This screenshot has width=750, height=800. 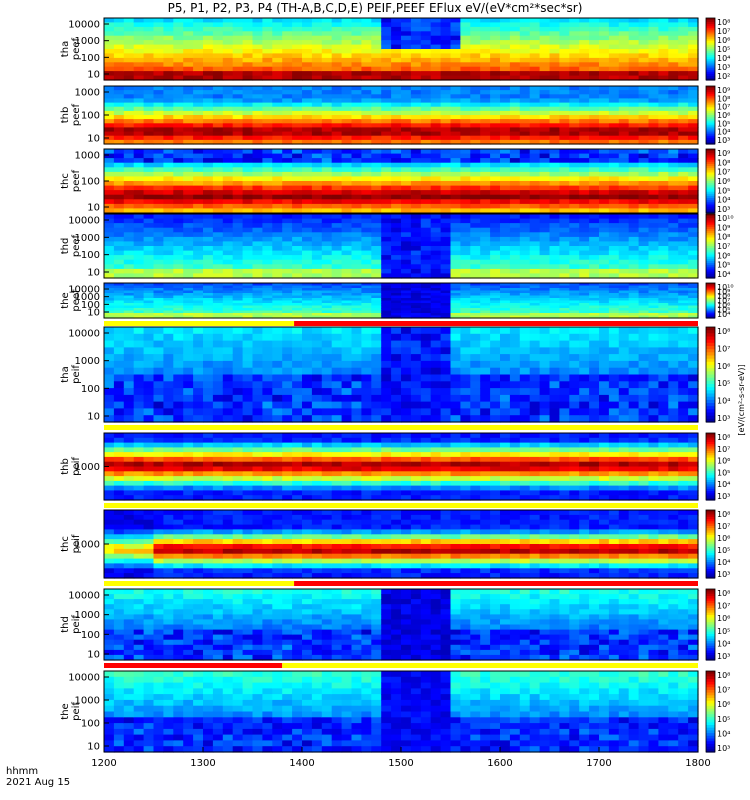 I want to click on colorbar-tick-label: 10², so click(x=723, y=76).